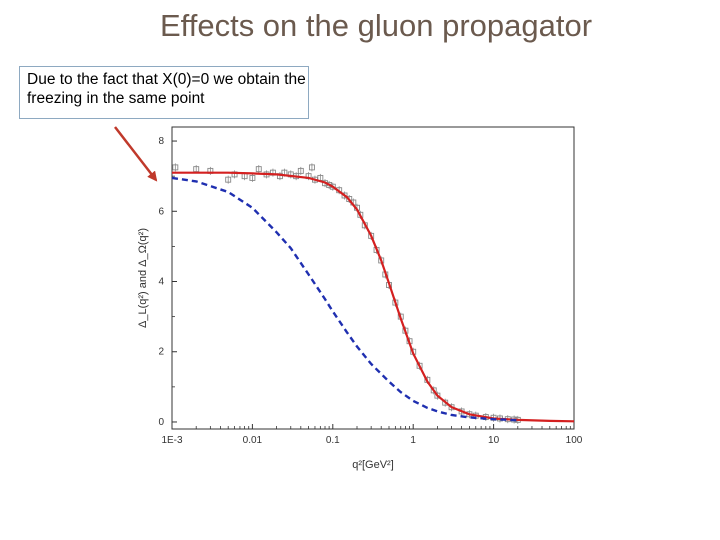 This screenshot has width=720, height=540. What do you see at coordinates (161, 422) in the screenshot?
I see `y-tick-label: 0` at bounding box center [161, 422].